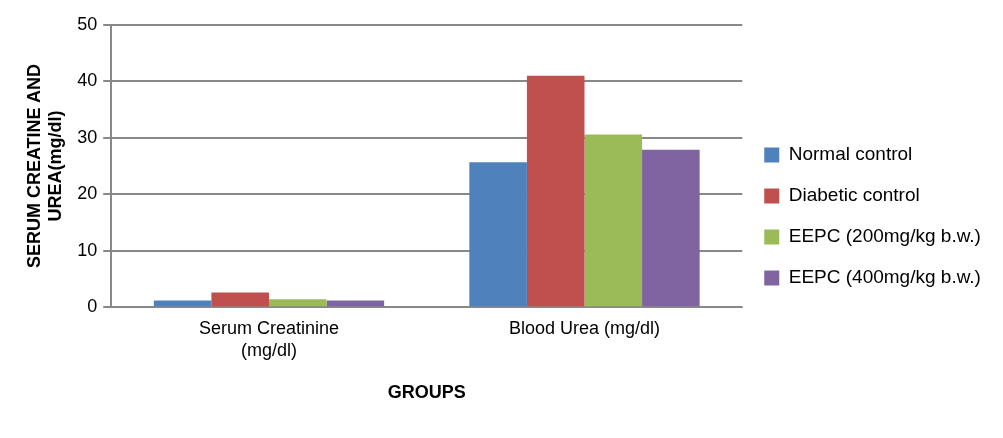 The height and width of the screenshot is (438, 1003). Describe the element at coordinates (87, 136) in the screenshot. I see `y-tick-label: 30` at that location.